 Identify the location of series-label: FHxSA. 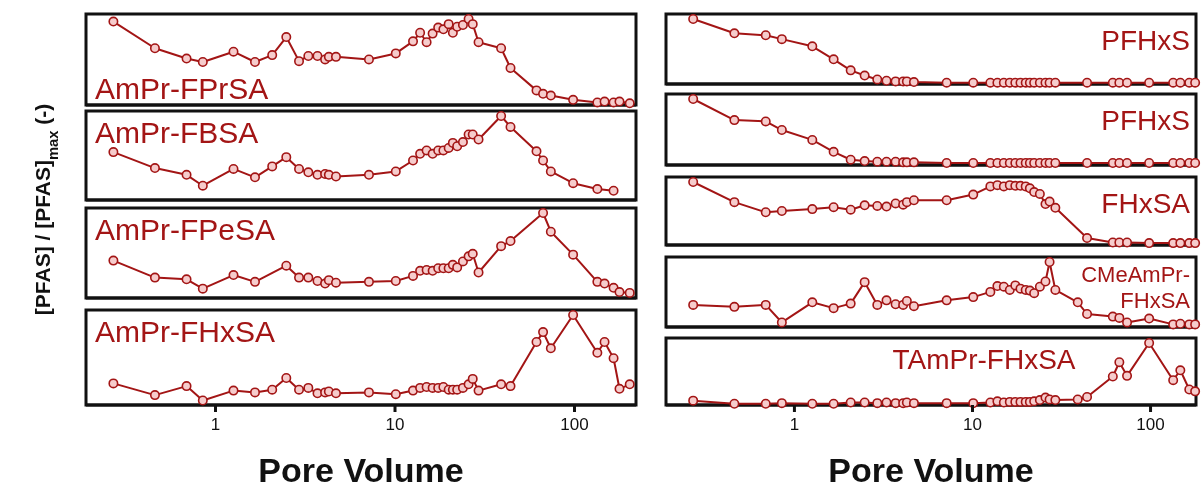
(1146, 203).